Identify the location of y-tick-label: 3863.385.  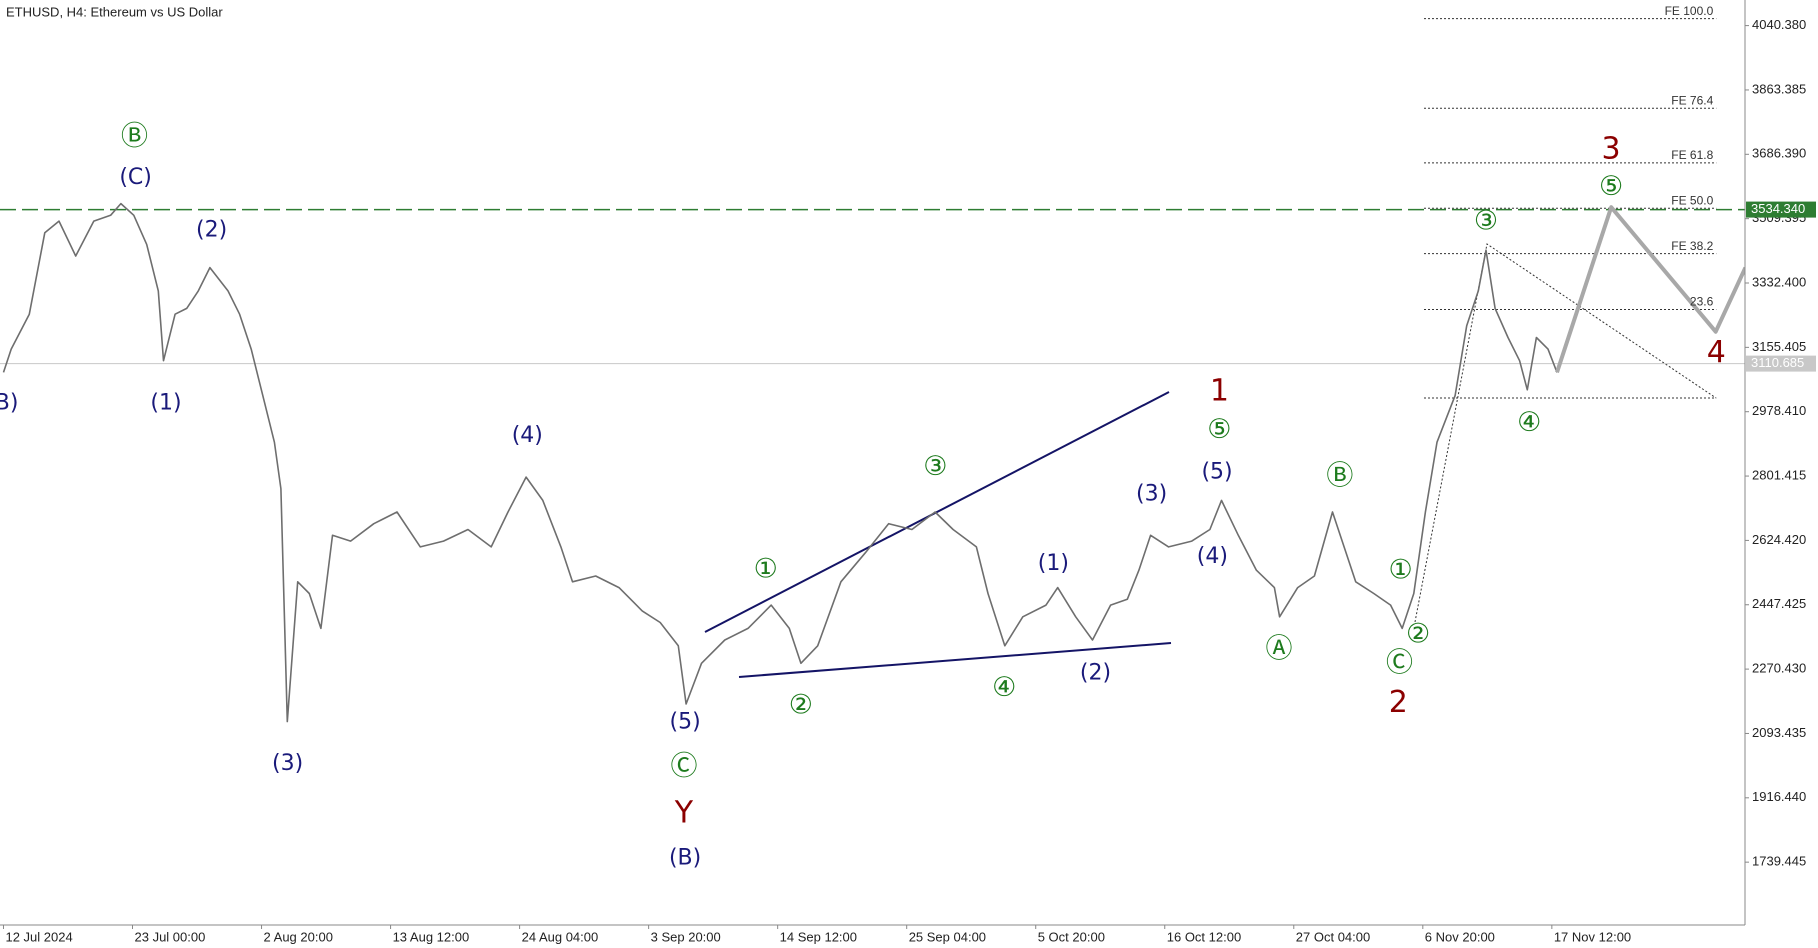
(1779, 88).